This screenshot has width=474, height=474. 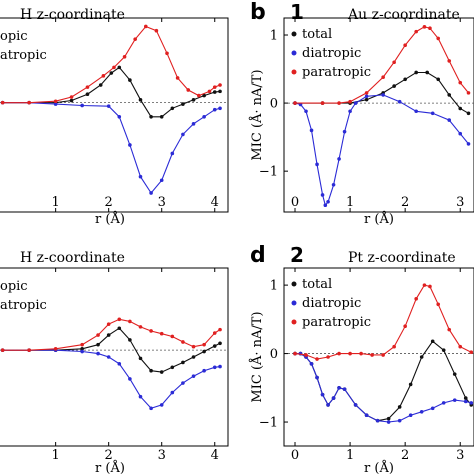 What do you see at coordinates (215, 202) in the screenshot?
I see `x-tick-label: 4` at bounding box center [215, 202].